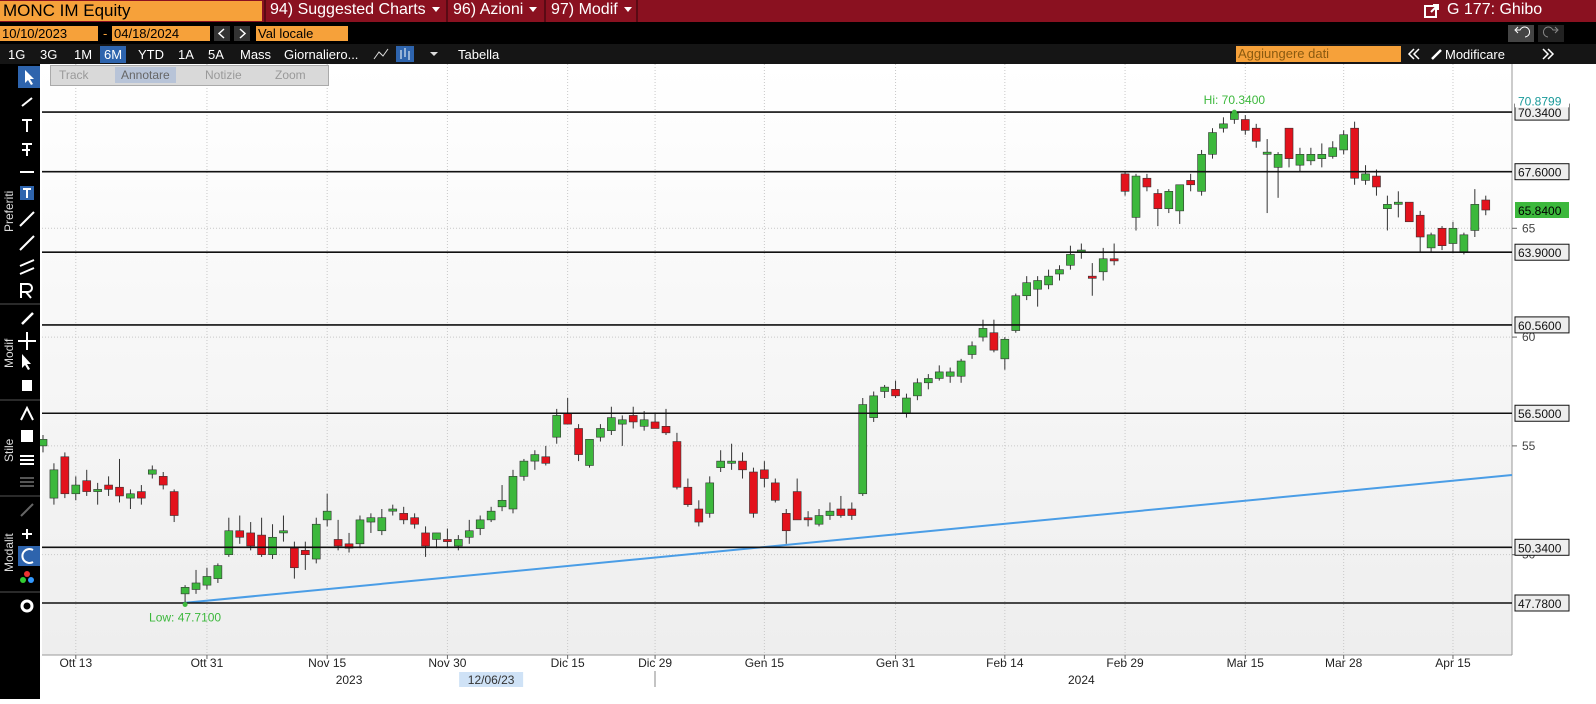 Image resolution: width=1596 pixels, height=704 pixels. What do you see at coordinates (233, 33) in the screenshot?
I see `step-arrows` at bounding box center [233, 33].